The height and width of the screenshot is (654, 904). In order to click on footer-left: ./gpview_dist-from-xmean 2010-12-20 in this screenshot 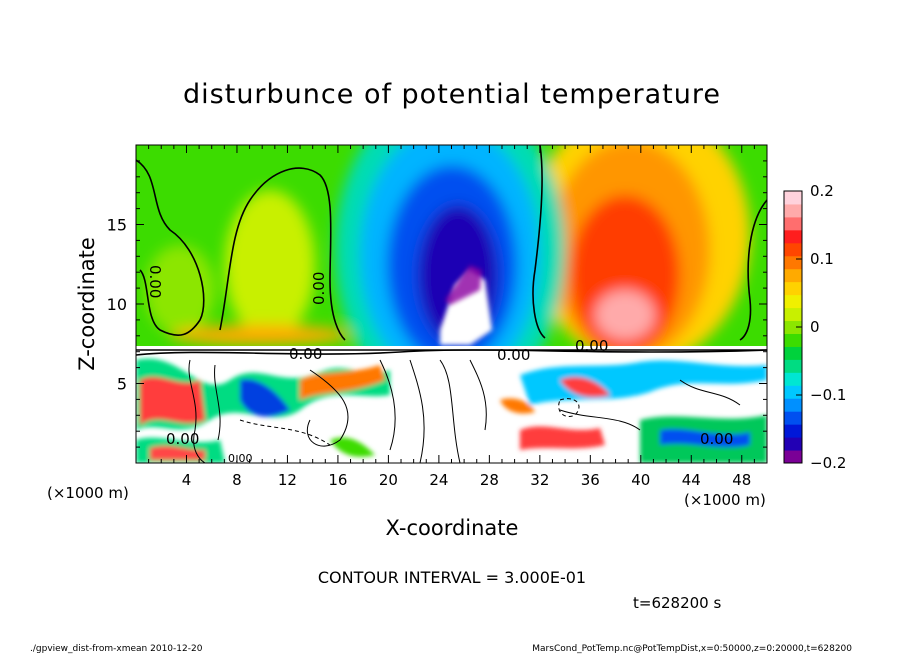, I will do `click(116, 649)`.